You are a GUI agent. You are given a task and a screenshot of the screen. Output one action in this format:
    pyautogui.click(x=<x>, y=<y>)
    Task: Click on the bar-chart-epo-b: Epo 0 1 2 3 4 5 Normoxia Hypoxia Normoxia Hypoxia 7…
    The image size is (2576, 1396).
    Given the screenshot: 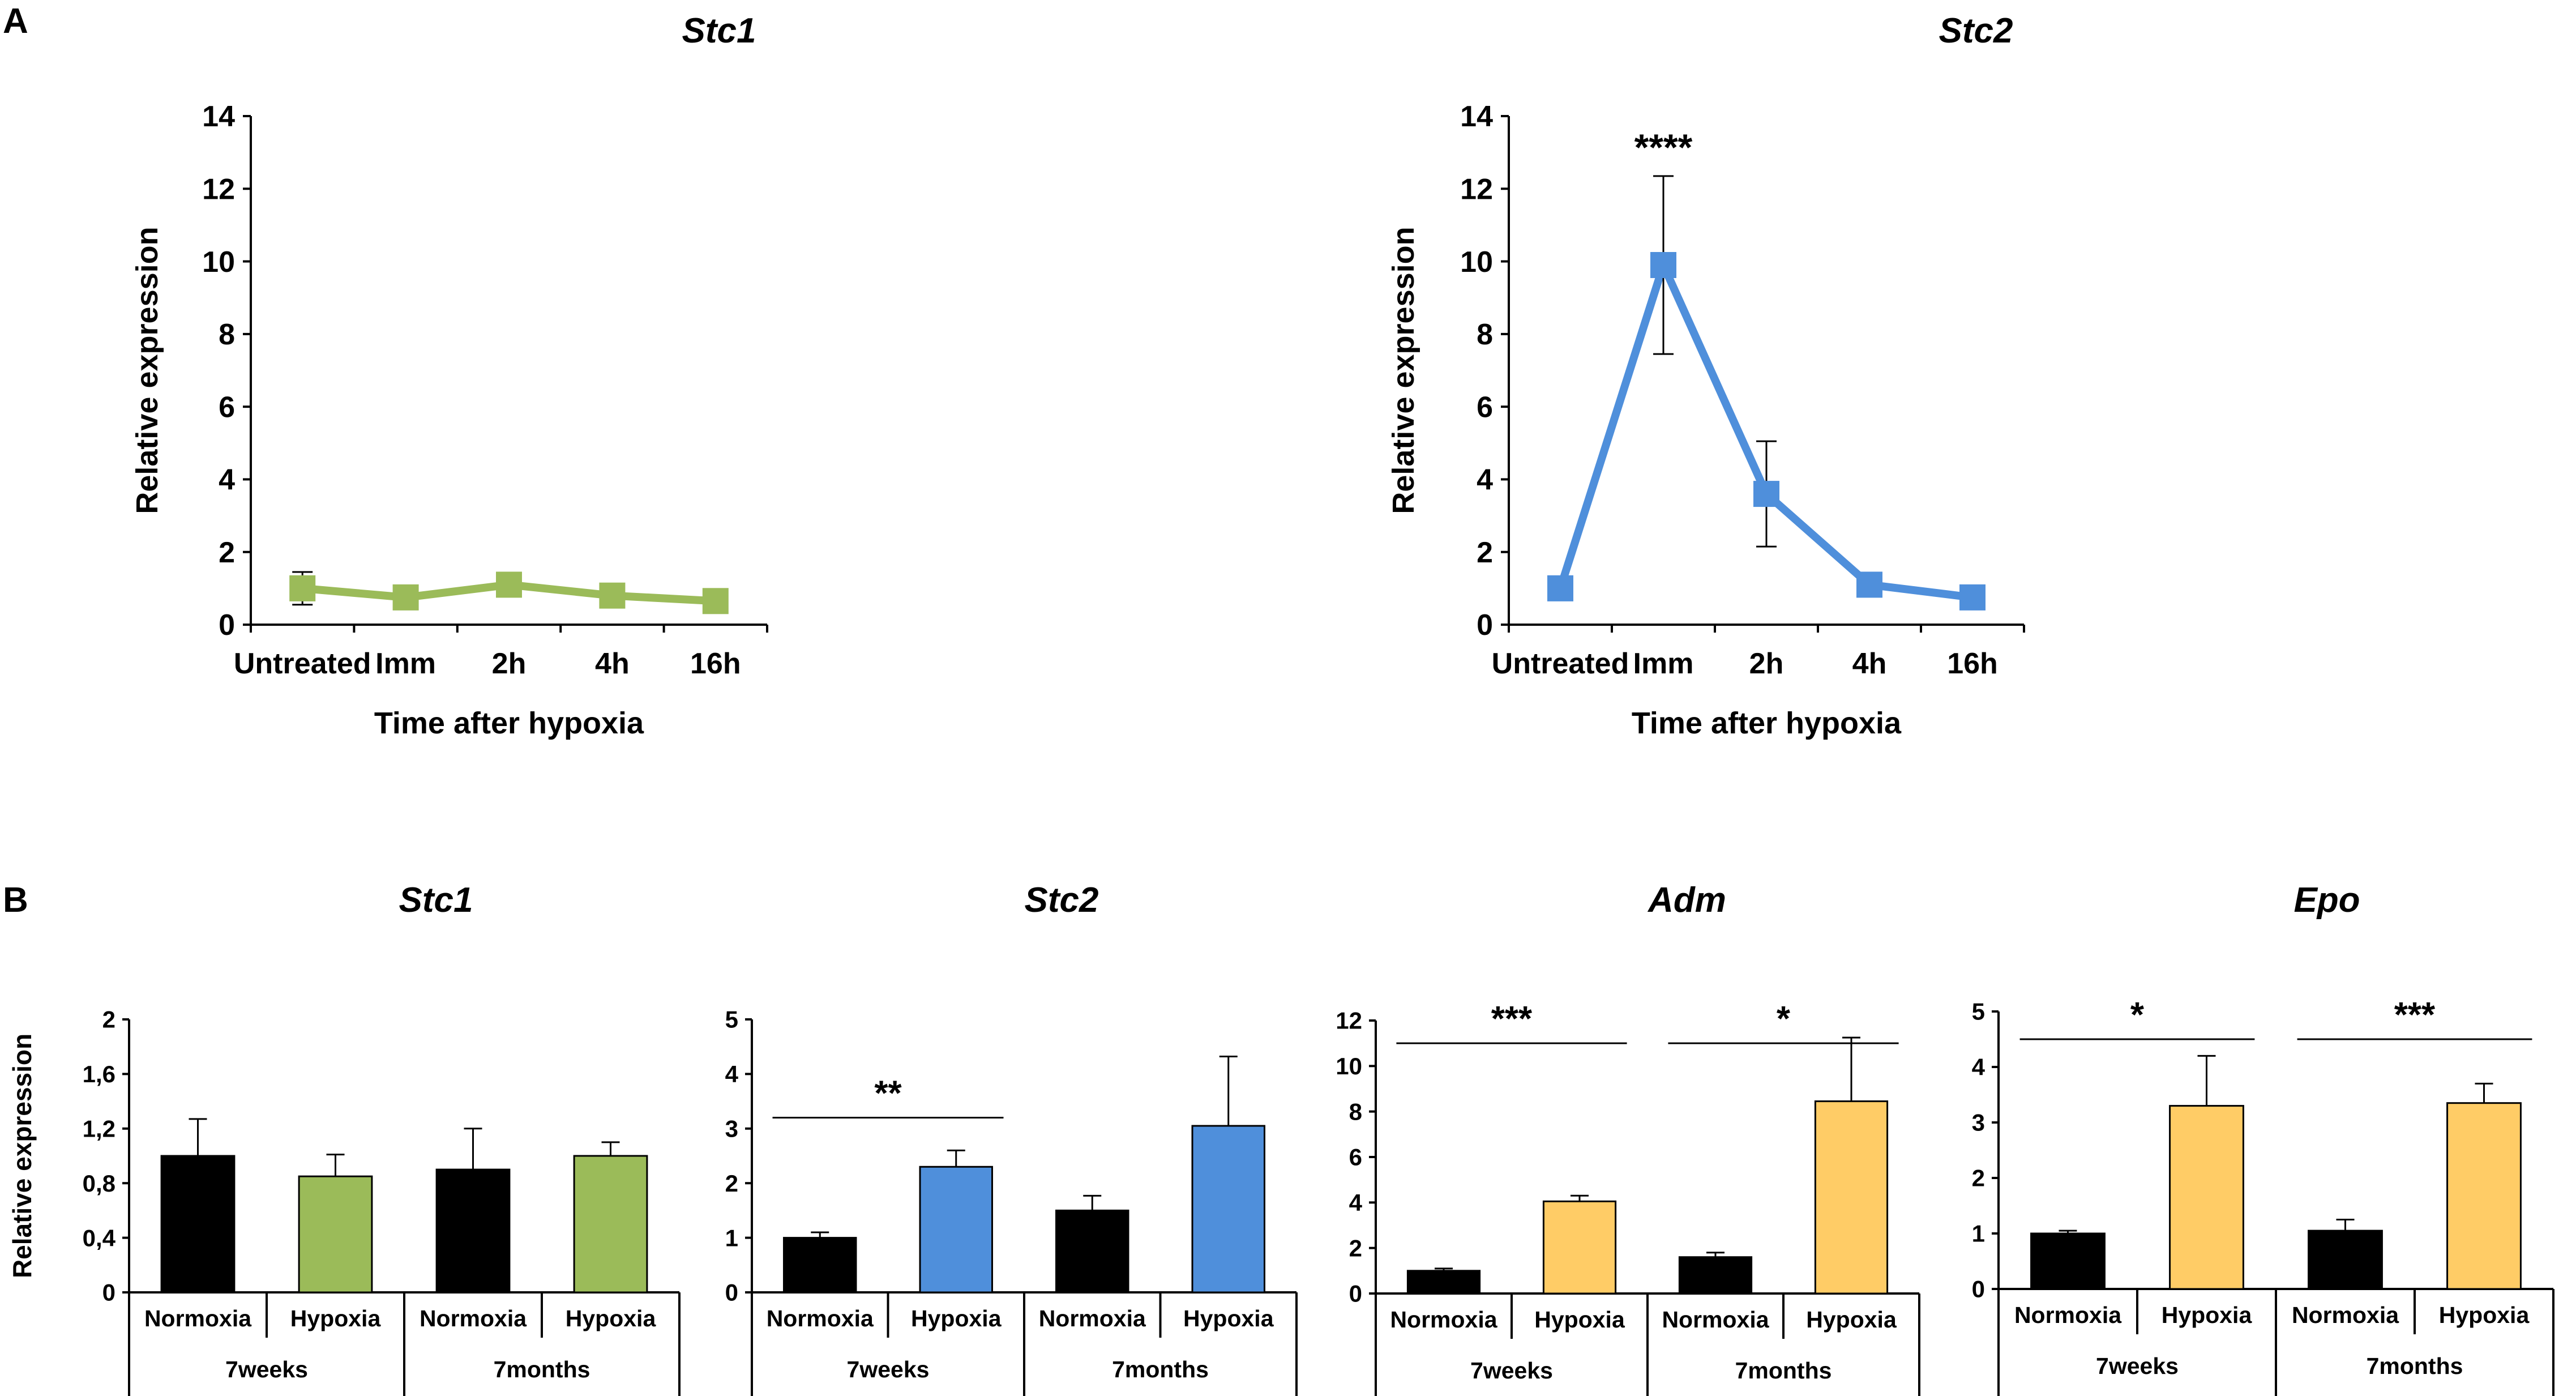 What is the action you would take?
    pyautogui.click(x=2263, y=1139)
    